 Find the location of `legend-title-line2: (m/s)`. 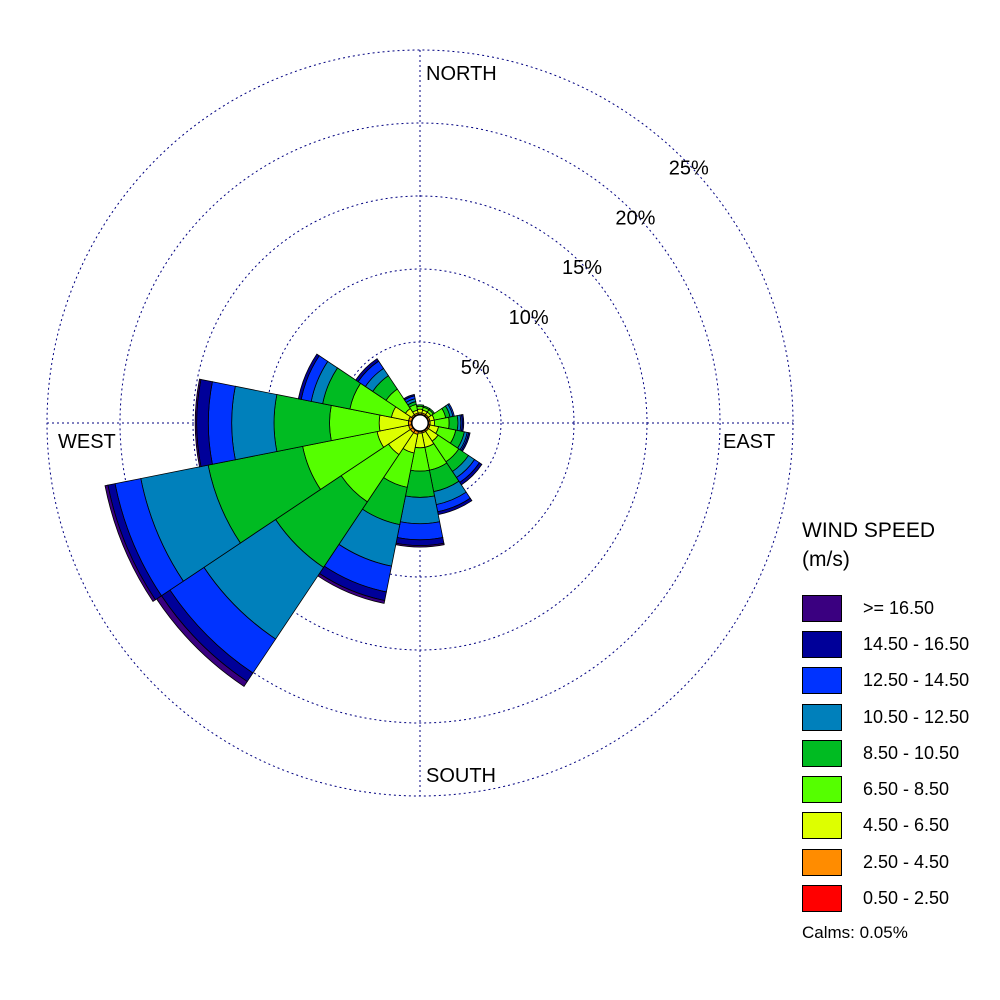

legend-title-line2: (m/s) is located at coordinates (826, 559).